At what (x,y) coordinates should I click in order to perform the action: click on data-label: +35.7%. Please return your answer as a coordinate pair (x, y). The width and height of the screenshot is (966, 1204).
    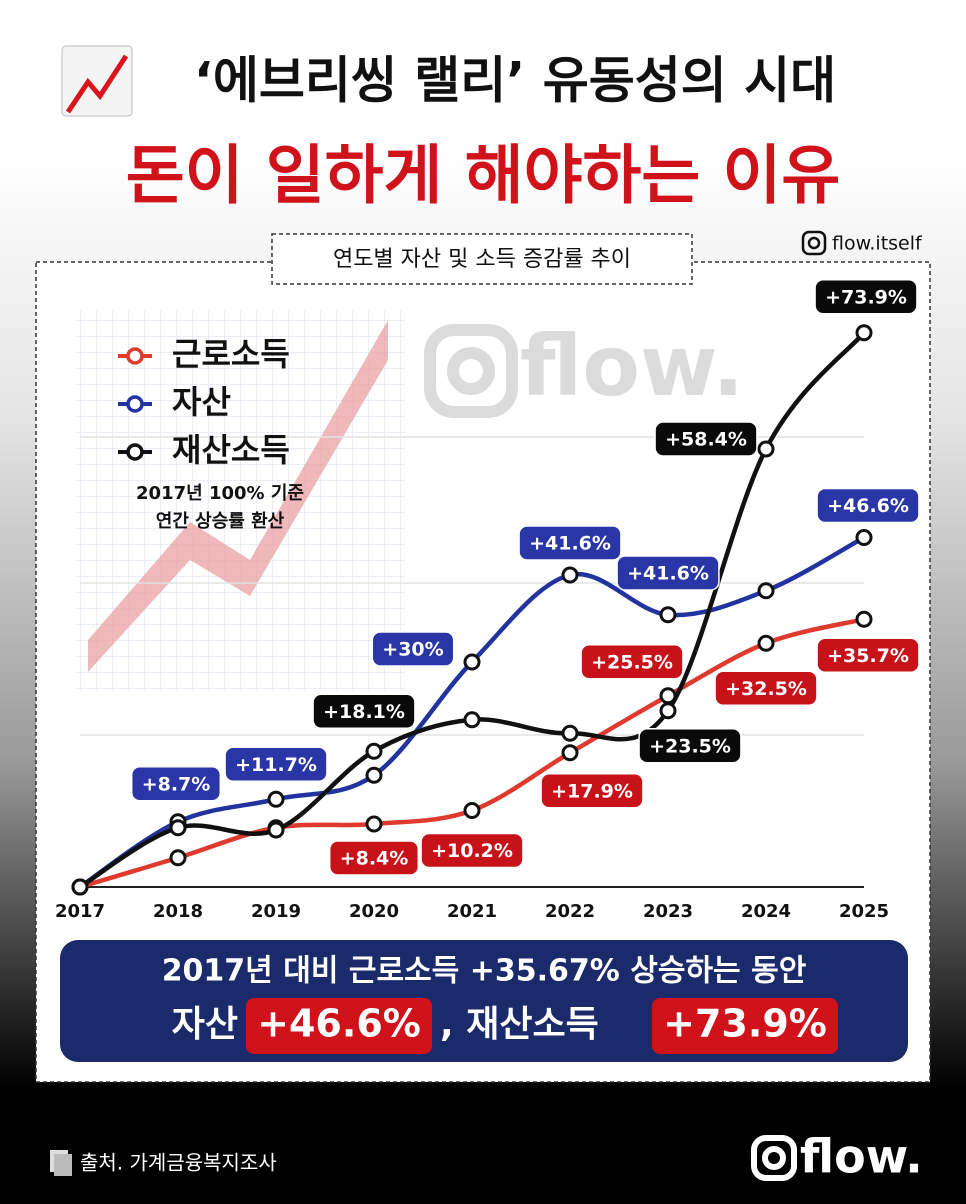
    Looking at the image, I should click on (868, 656).